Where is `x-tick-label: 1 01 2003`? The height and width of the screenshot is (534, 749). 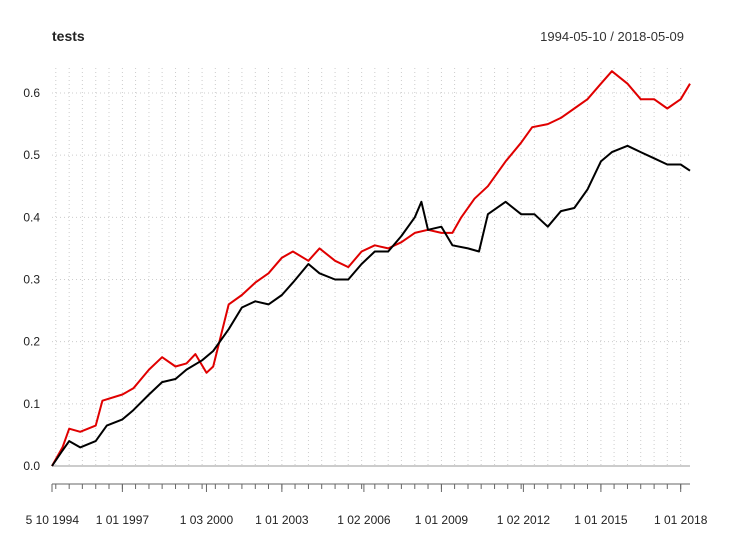 x-tick-label: 1 01 2003 is located at coordinates (282, 520).